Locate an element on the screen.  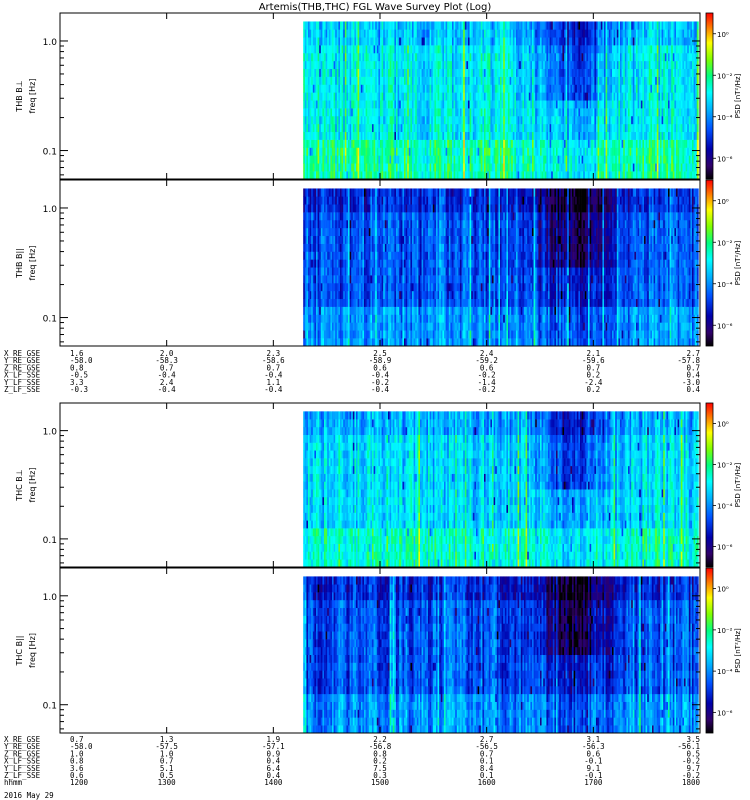
orbit-value: 2.0 is located at coordinates (167, 353).